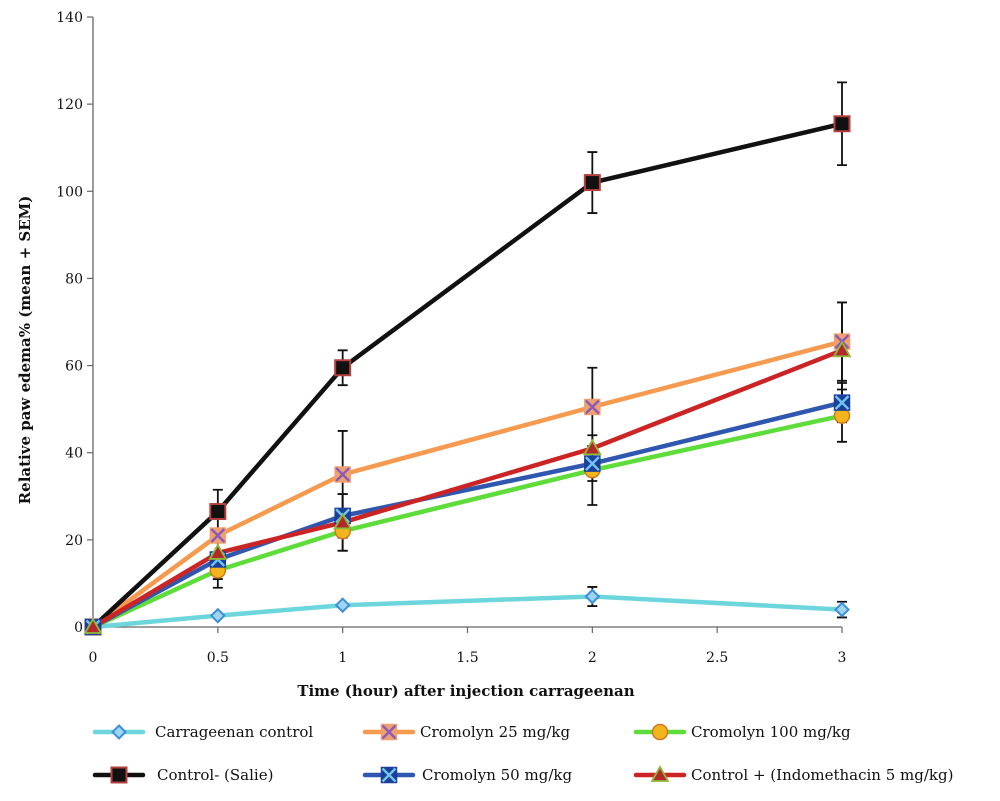  I want to click on y-axis-label: Relative paw edema% (mean + SEM), so click(25, 350).